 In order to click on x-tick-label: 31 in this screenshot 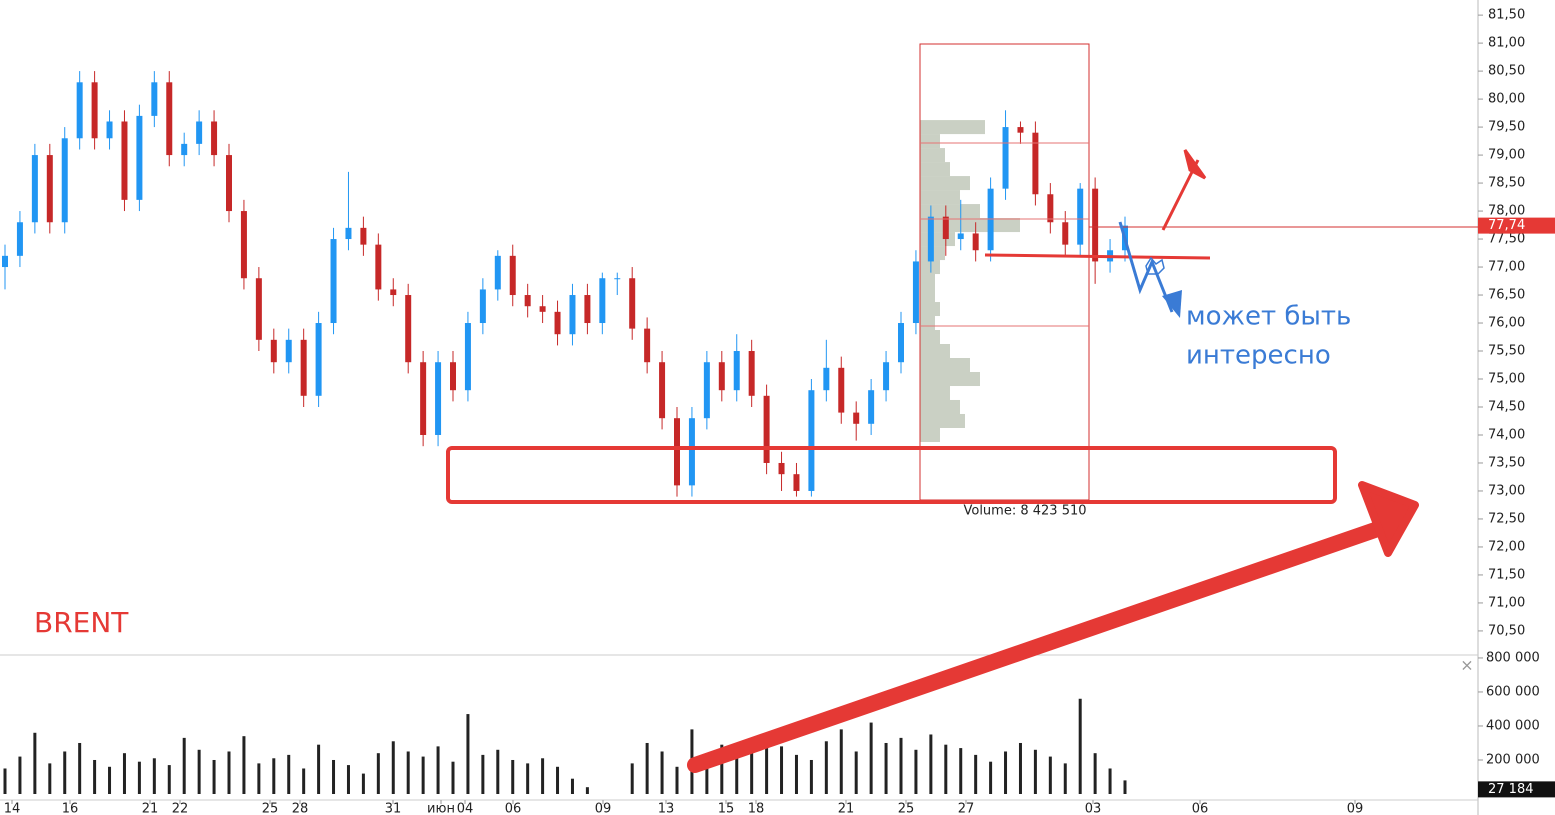, I will do `click(393, 808)`.